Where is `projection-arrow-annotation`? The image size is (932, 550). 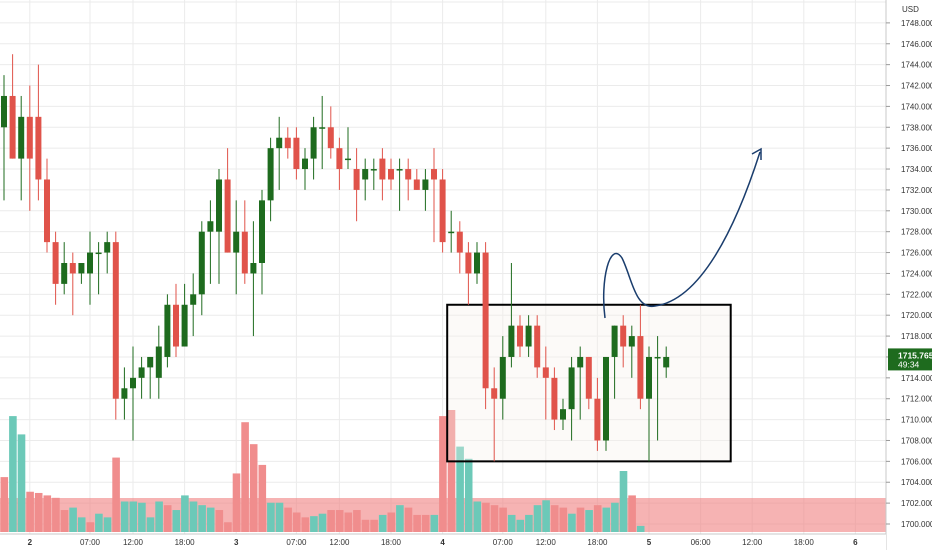
projection-arrow-annotation is located at coordinates (682, 233).